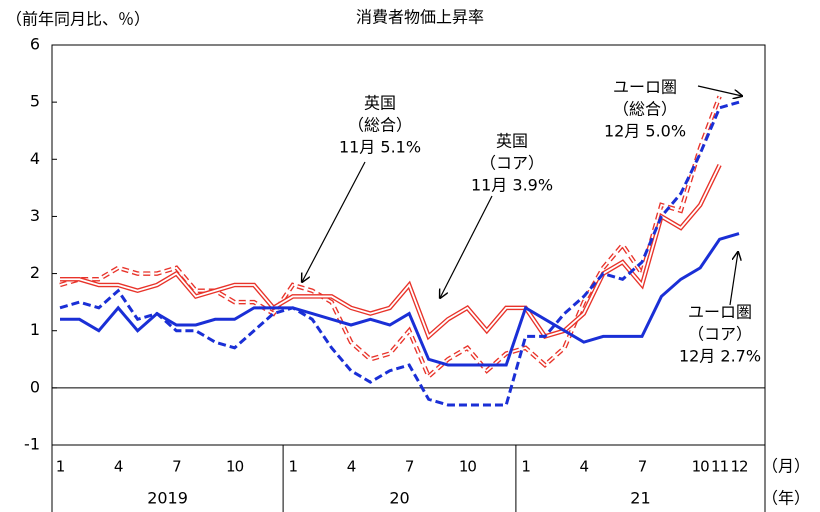 This screenshot has height=512, width=820. Describe the element at coordinates (380, 147) in the screenshot. I see `annotation: 11月 5.1%` at that location.